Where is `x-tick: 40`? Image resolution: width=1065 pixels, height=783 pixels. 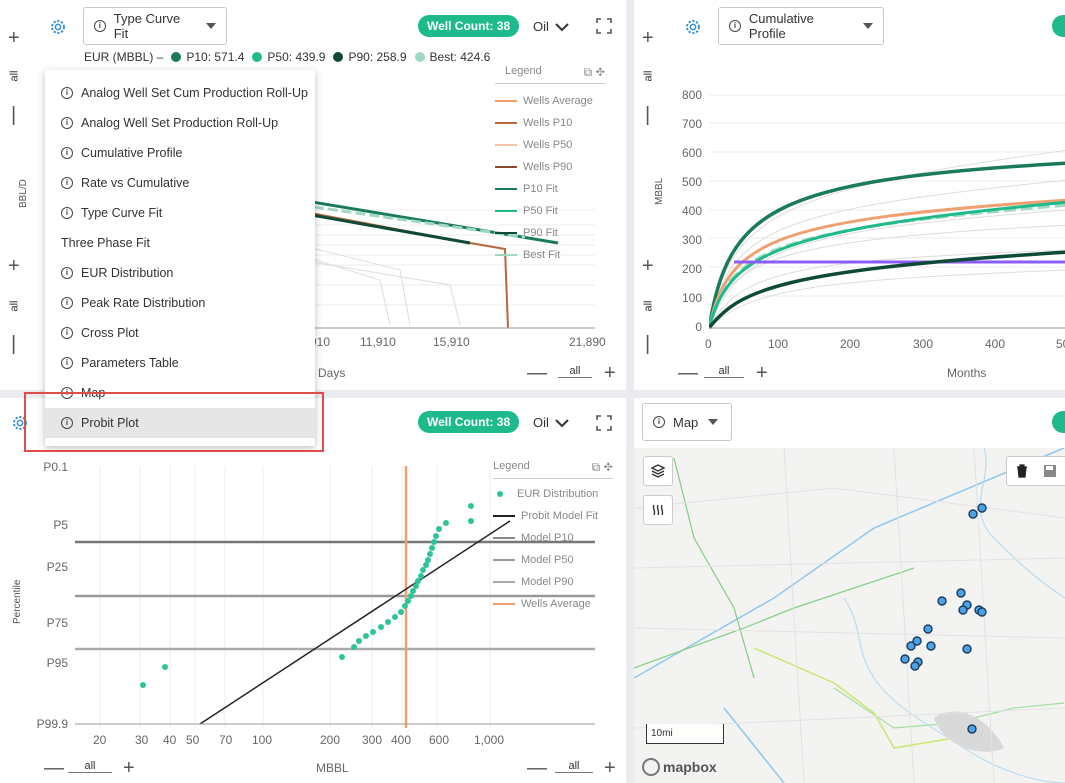
x-tick: 40 is located at coordinates (170, 740).